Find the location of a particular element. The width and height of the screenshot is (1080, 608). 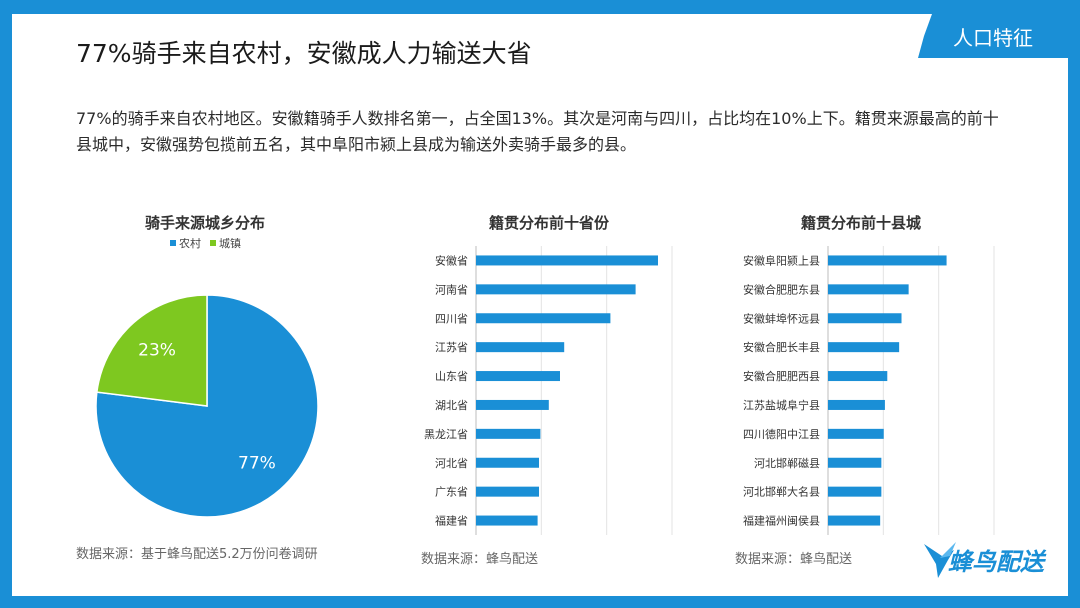

pie-chart-title: 骑手来源城乡分布 is located at coordinates (205, 223).